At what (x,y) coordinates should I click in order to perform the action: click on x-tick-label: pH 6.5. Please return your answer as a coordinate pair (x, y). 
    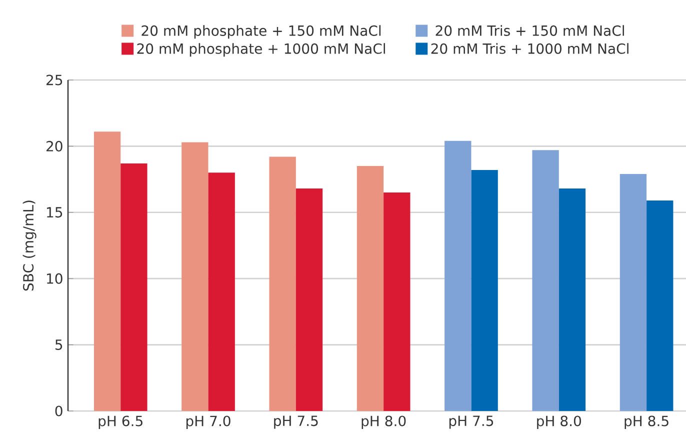
    Looking at the image, I should click on (120, 422).